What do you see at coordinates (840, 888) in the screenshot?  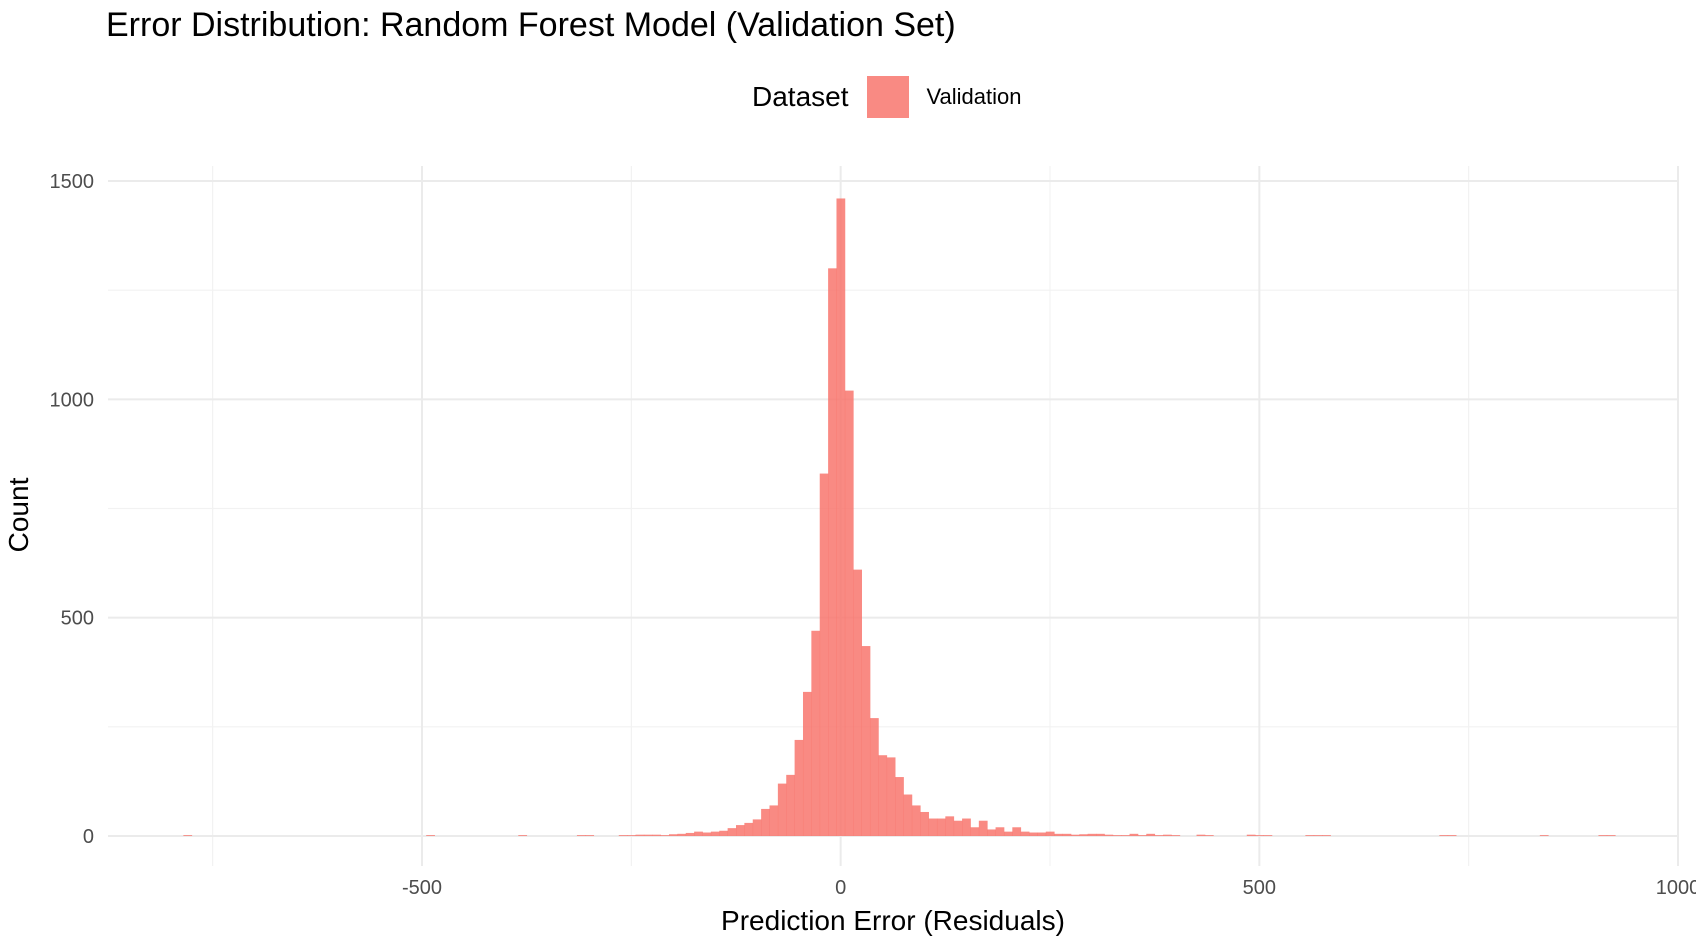 I see `x-tick-label: 0` at bounding box center [840, 888].